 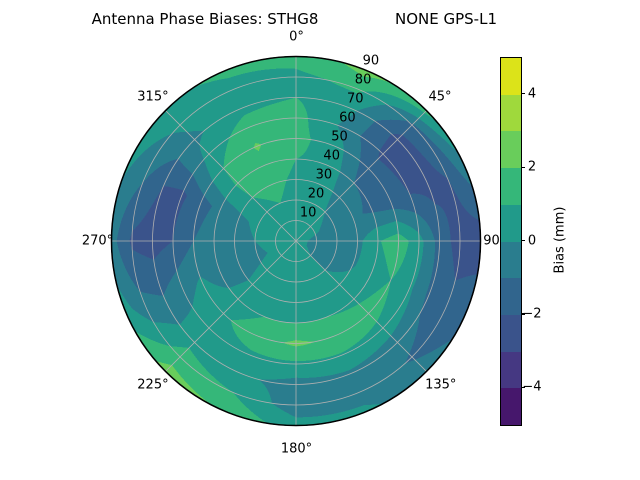 I want to click on angle-tick-label-45: 45°, so click(x=440, y=97).